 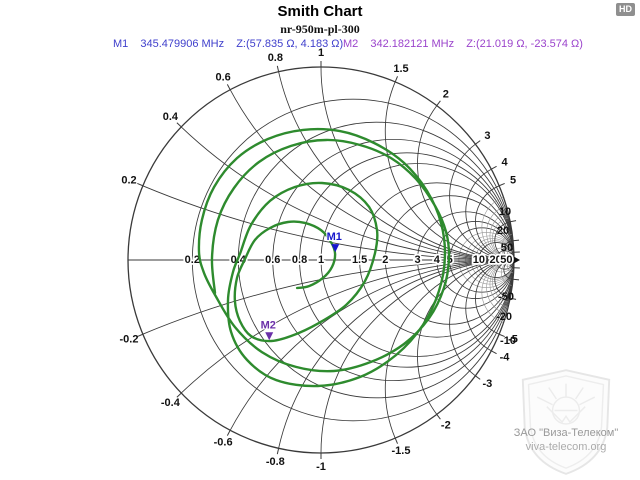 I want to click on grid-label: -20, so click(x=504, y=317).